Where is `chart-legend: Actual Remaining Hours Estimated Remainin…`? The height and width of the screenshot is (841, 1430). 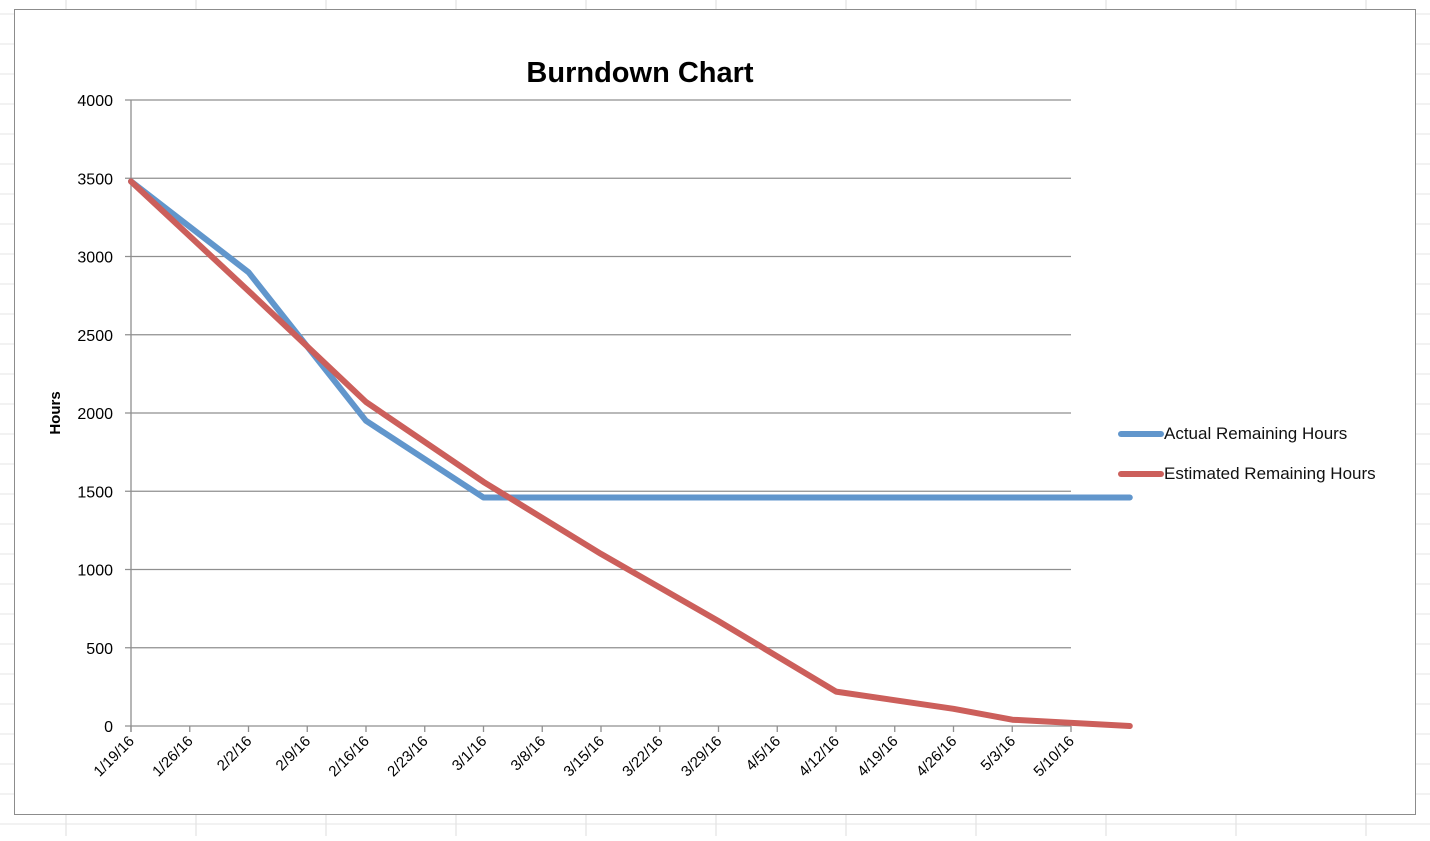
chart-legend: Actual Remaining Hours Estimated Remainin… is located at coordinates (1247, 454).